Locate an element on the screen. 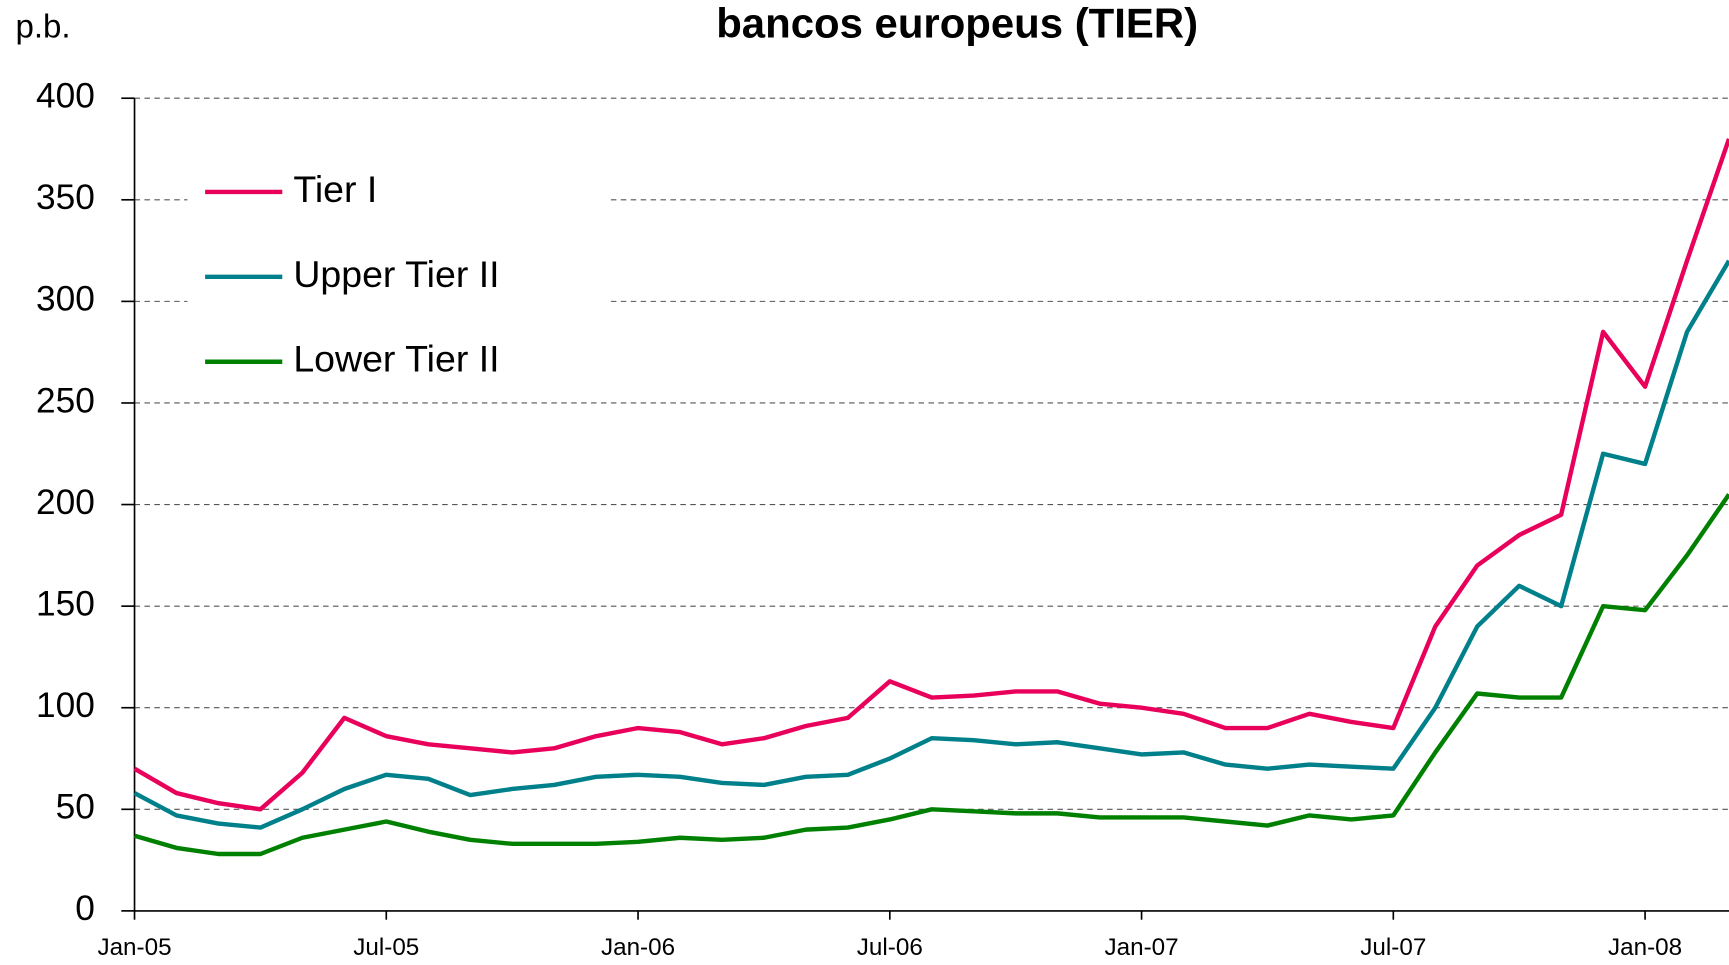  y-tick-label: 400 is located at coordinates (65, 96).